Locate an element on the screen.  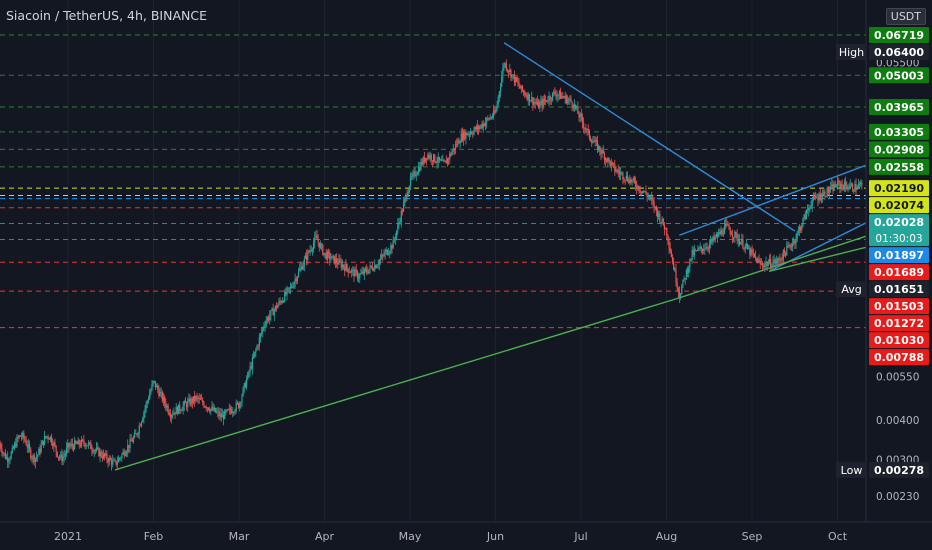
price-tag-text: High is located at coordinates (851, 52).